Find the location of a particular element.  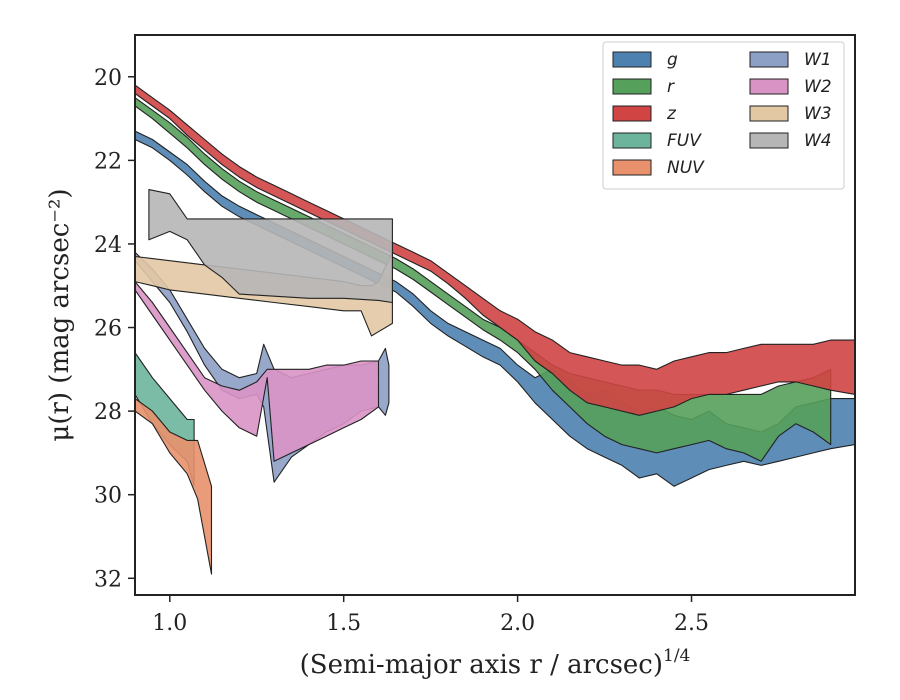

legend-label-w2: W2 is located at coordinates (818, 87).